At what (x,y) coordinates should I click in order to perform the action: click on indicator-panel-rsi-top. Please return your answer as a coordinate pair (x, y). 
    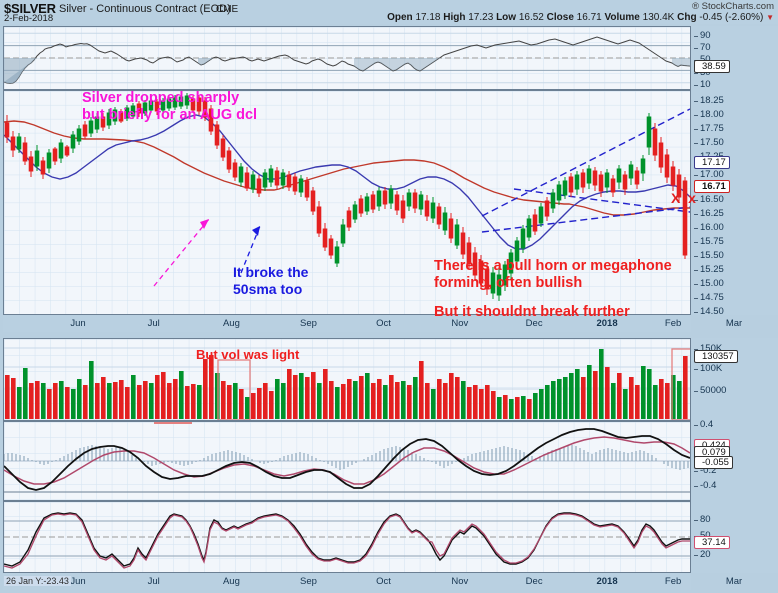
    Looking at the image, I should click on (347, 58).